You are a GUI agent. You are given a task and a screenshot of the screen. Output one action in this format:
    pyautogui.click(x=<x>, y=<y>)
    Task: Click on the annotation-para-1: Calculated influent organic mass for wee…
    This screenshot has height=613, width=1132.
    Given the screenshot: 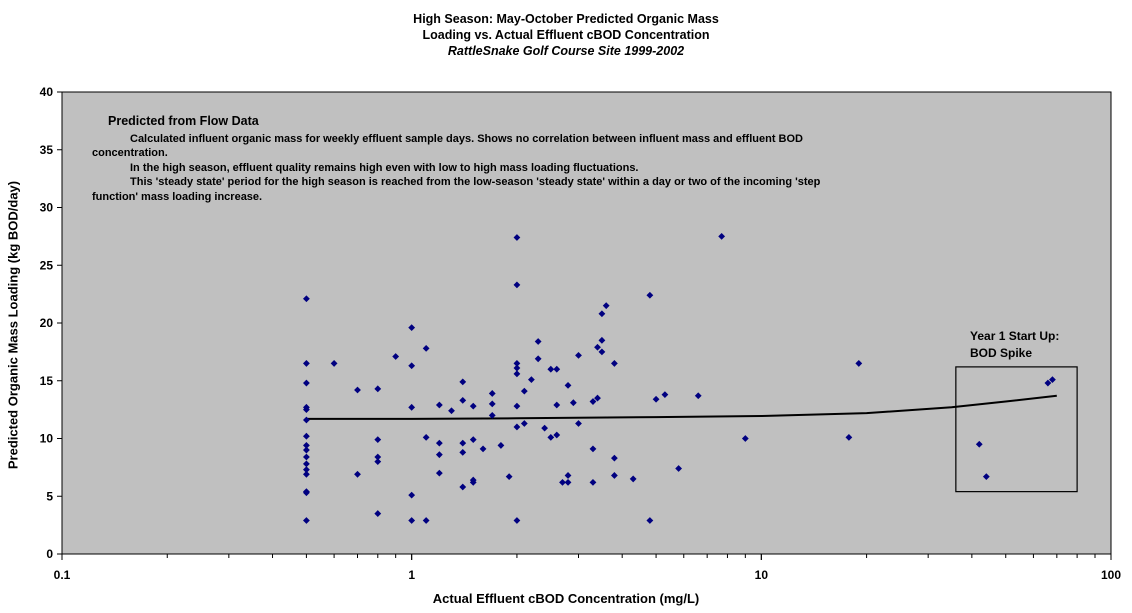 What is the action you would take?
    pyautogui.click(x=447, y=146)
    